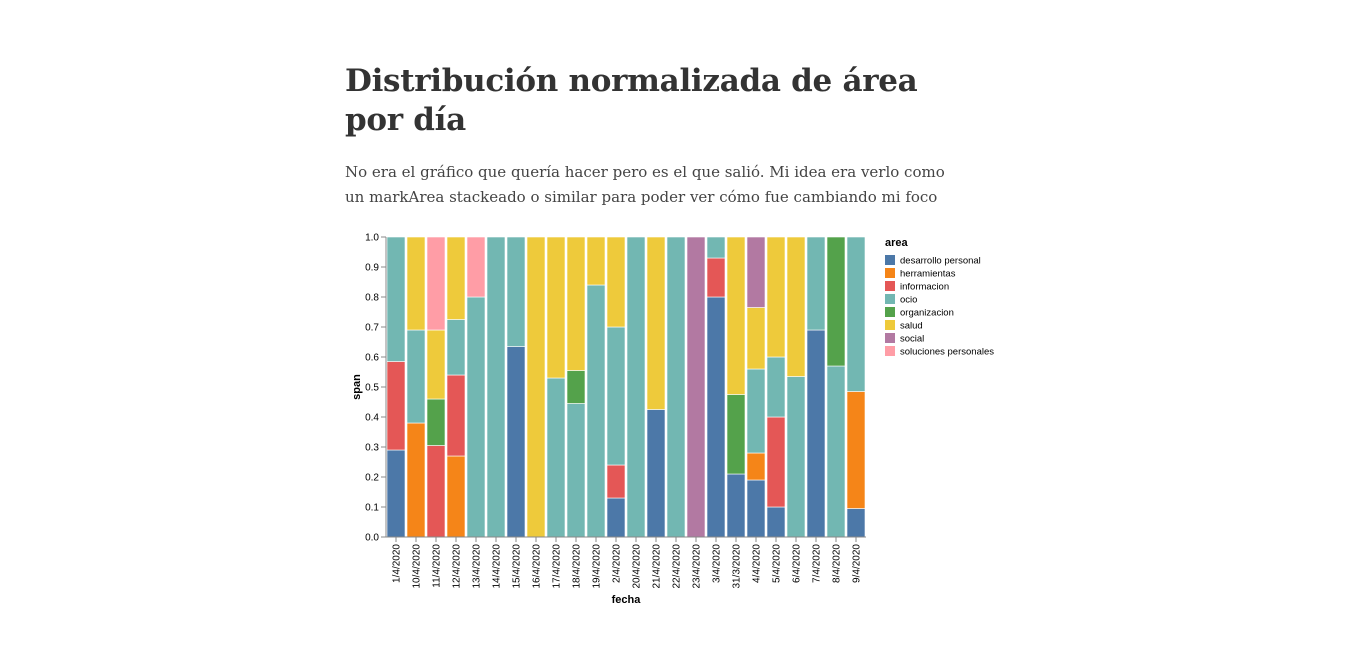  Describe the element at coordinates (372, 238) in the screenshot. I see `y-tick-label: 1.0` at that location.